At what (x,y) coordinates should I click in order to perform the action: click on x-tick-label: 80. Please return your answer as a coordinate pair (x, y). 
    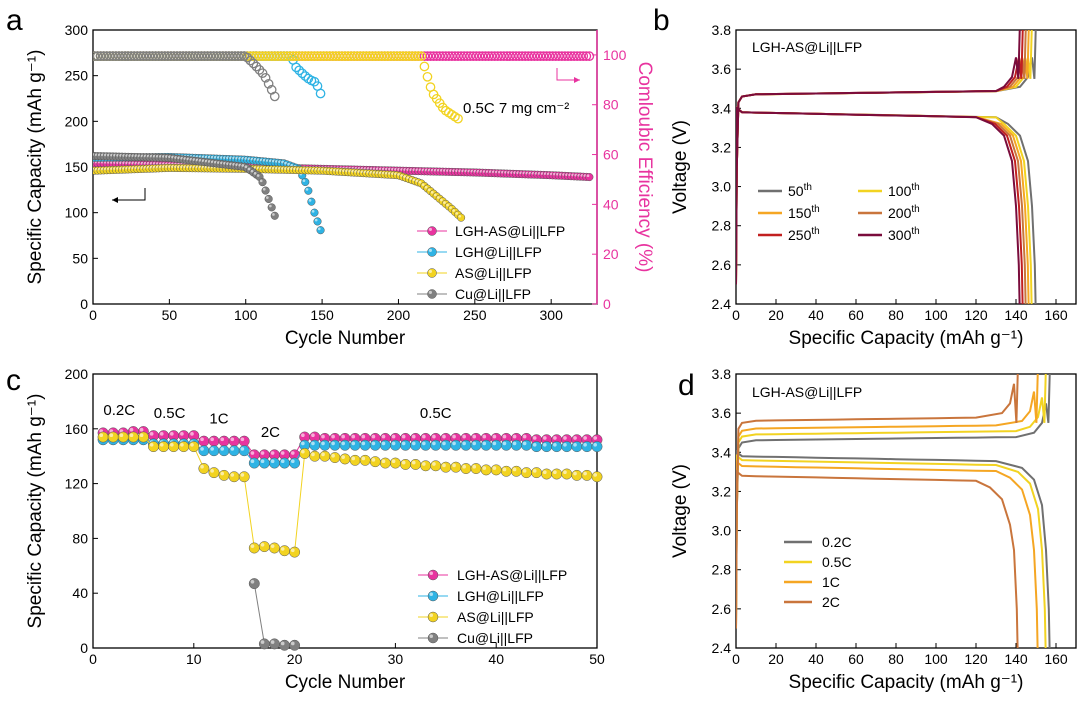
    Looking at the image, I should click on (896, 315).